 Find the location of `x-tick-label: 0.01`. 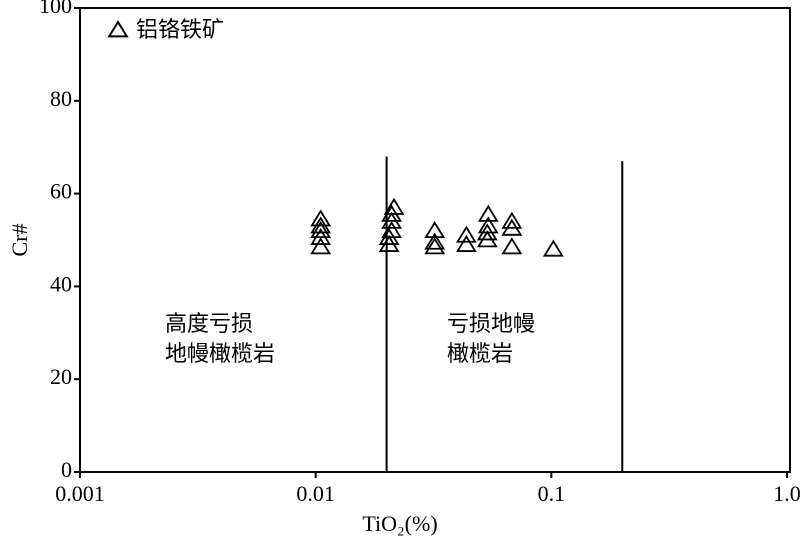

x-tick-label: 0.01 is located at coordinates (315, 493).